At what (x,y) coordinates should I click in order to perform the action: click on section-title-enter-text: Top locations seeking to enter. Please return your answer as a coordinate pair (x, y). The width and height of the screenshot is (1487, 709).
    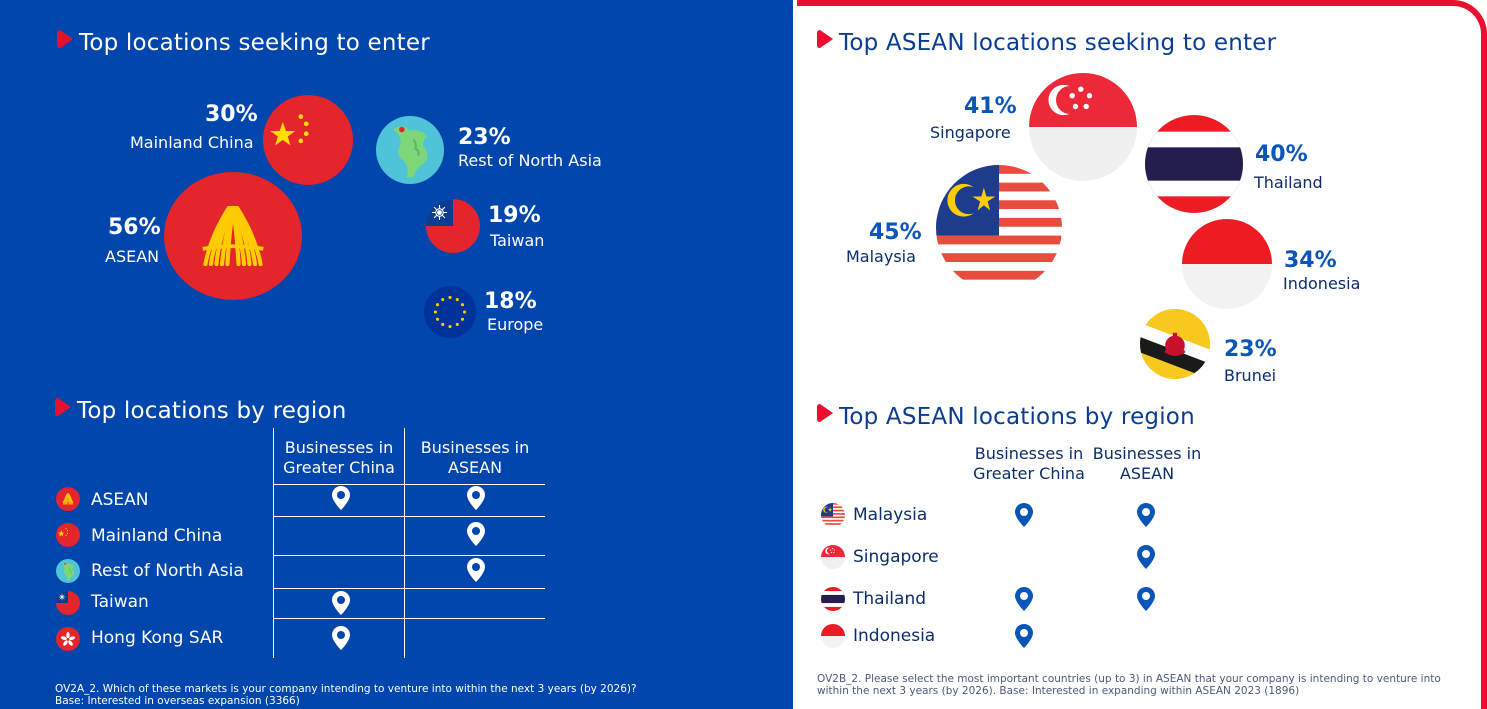
    Looking at the image, I should click on (254, 43).